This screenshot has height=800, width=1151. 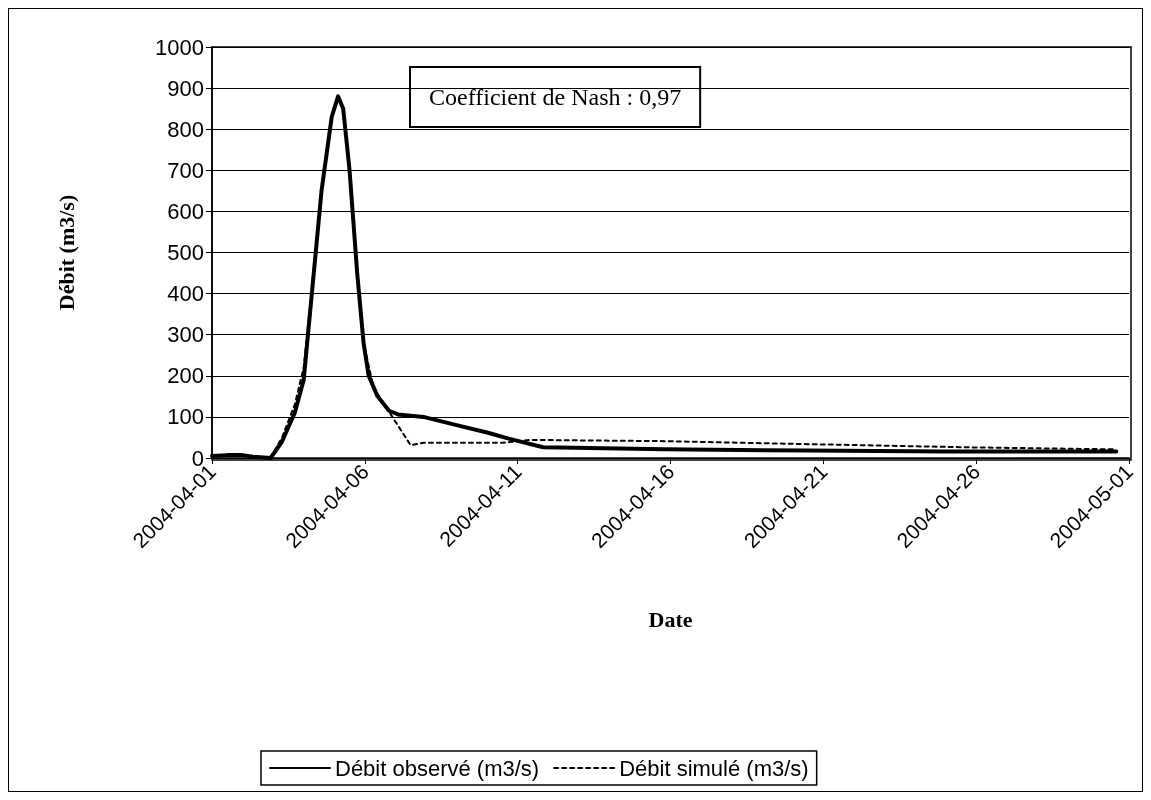 What do you see at coordinates (185, 88) in the screenshot?
I see `y-tick-label: 900` at bounding box center [185, 88].